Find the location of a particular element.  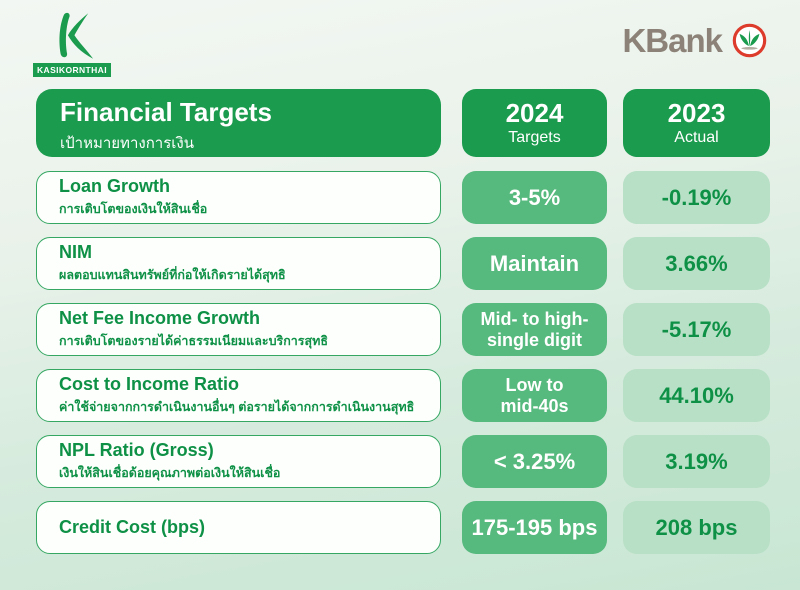

actual-value-pill: -0.19% is located at coordinates (696, 197).